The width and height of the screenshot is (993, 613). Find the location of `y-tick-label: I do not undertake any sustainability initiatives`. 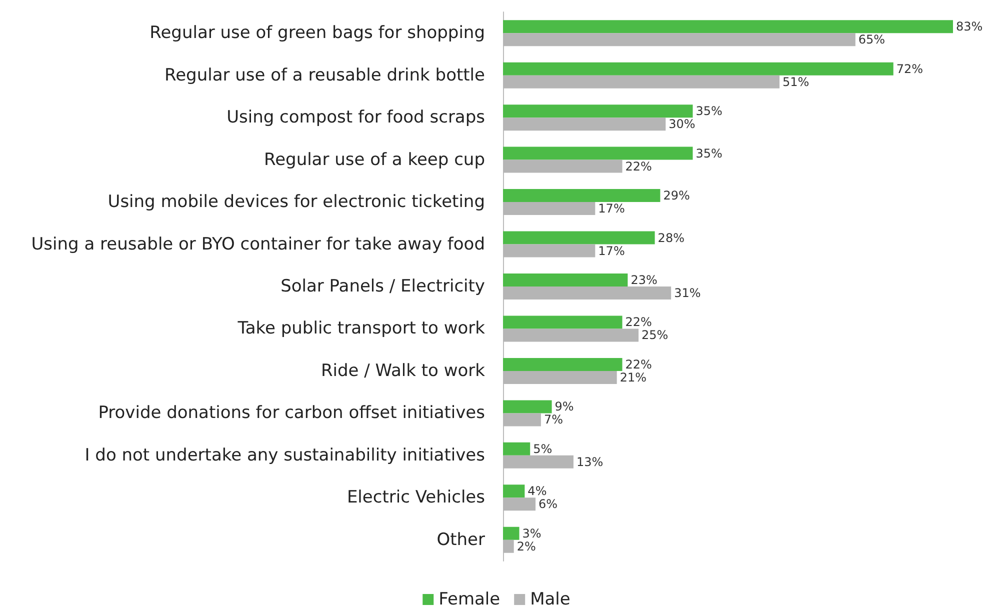

y-tick-label: I do not undertake any sustainability initiatives is located at coordinates (285, 455).